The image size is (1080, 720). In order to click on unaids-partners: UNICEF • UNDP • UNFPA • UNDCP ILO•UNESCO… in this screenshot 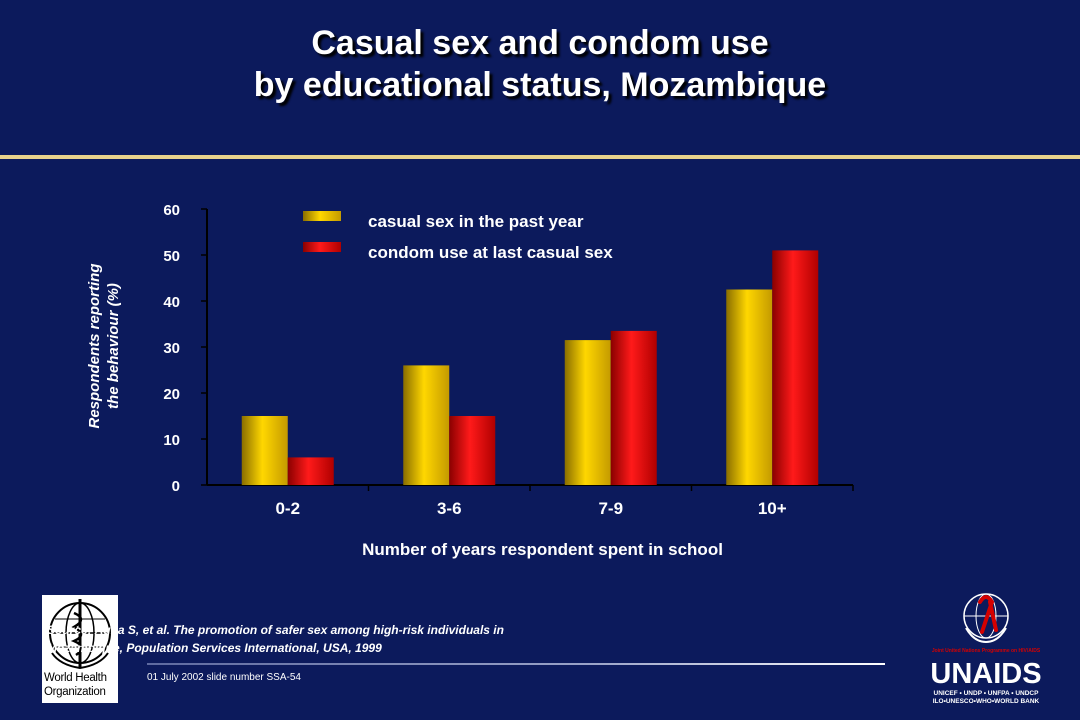, I will do `click(986, 698)`.